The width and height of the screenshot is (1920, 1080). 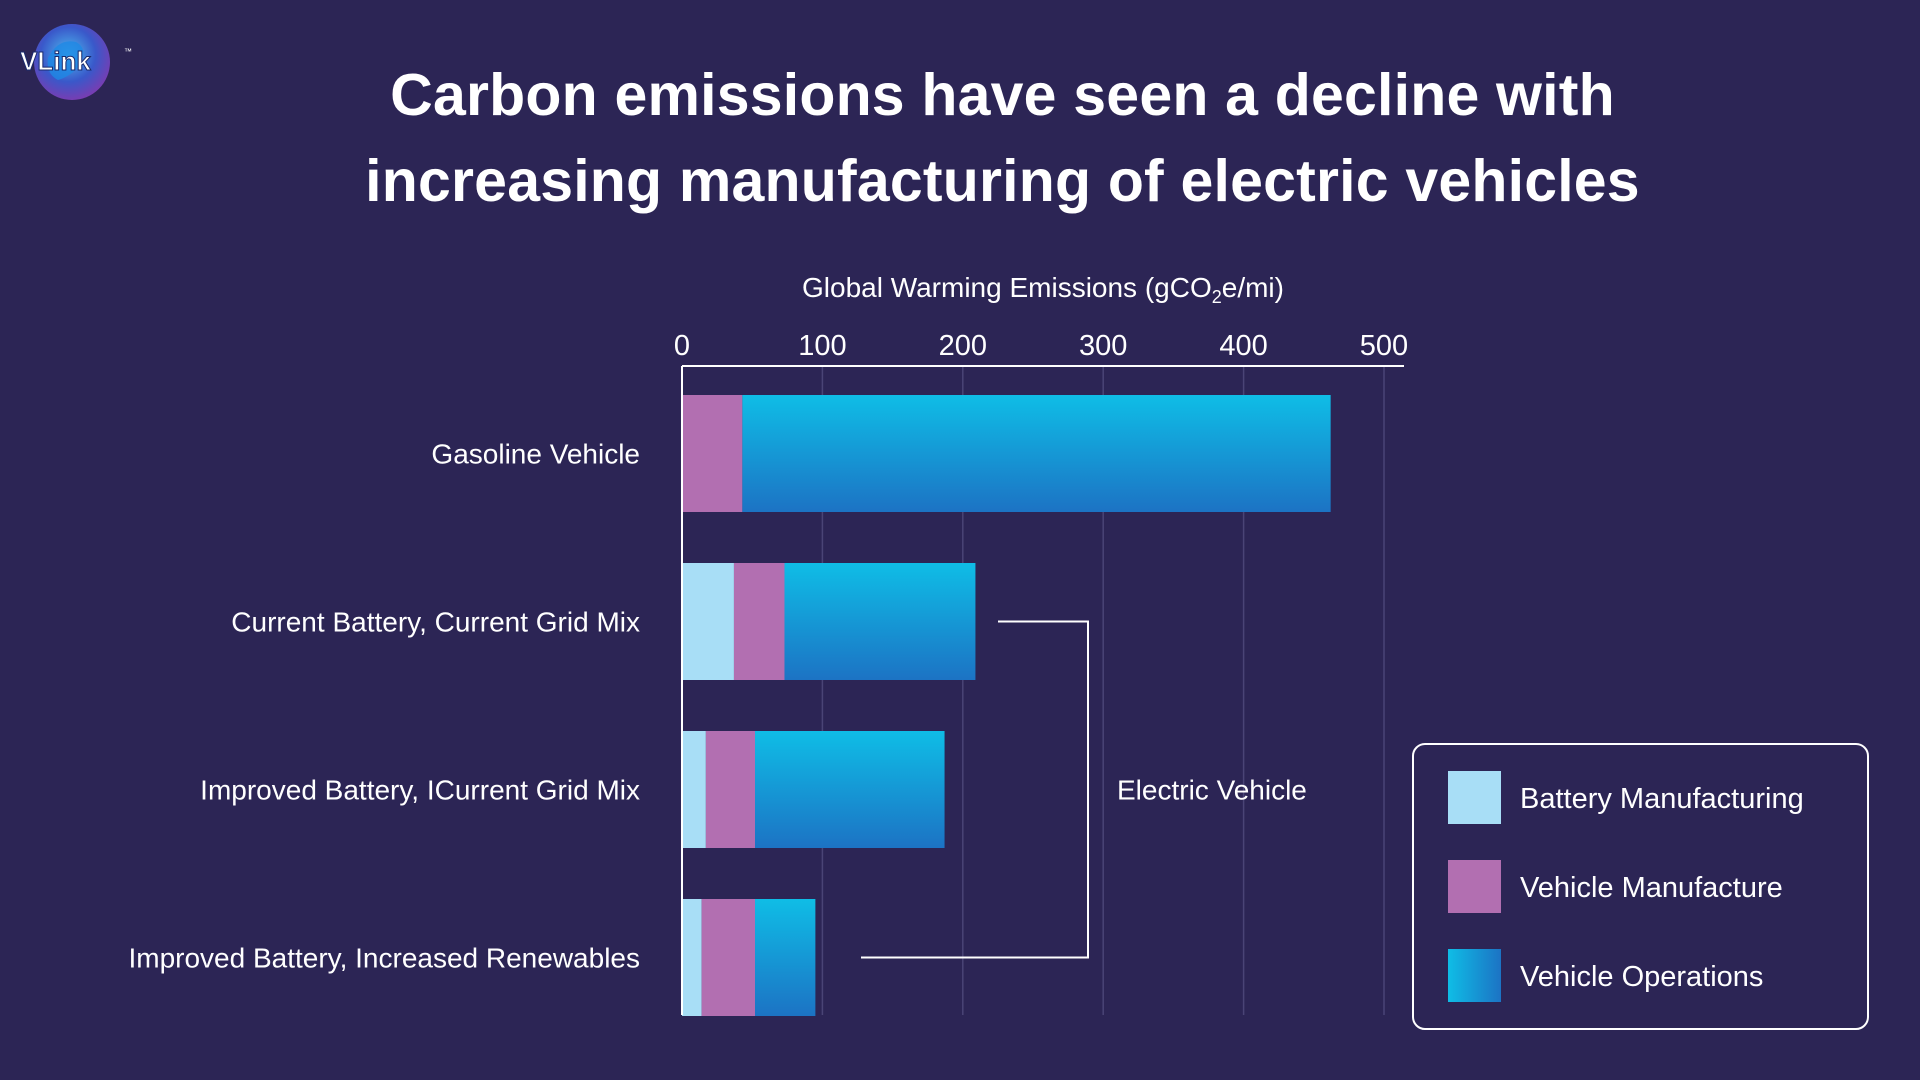 I want to click on legend-label-battery-manufacturing: Battery Manufacturing, so click(x=1662, y=799).